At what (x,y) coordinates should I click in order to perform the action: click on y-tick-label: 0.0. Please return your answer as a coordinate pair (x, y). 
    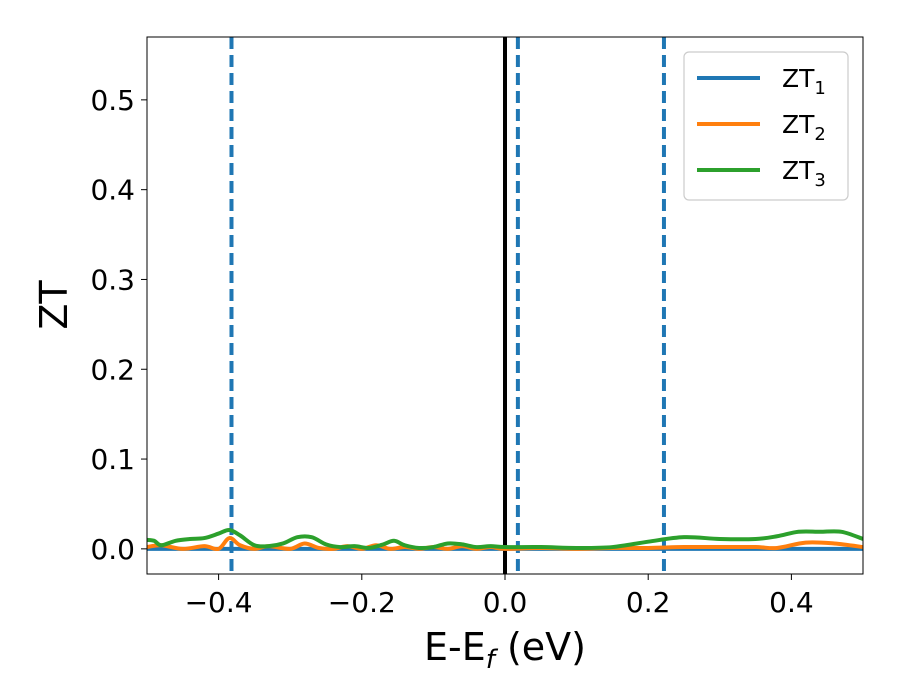
    Looking at the image, I should click on (112, 549).